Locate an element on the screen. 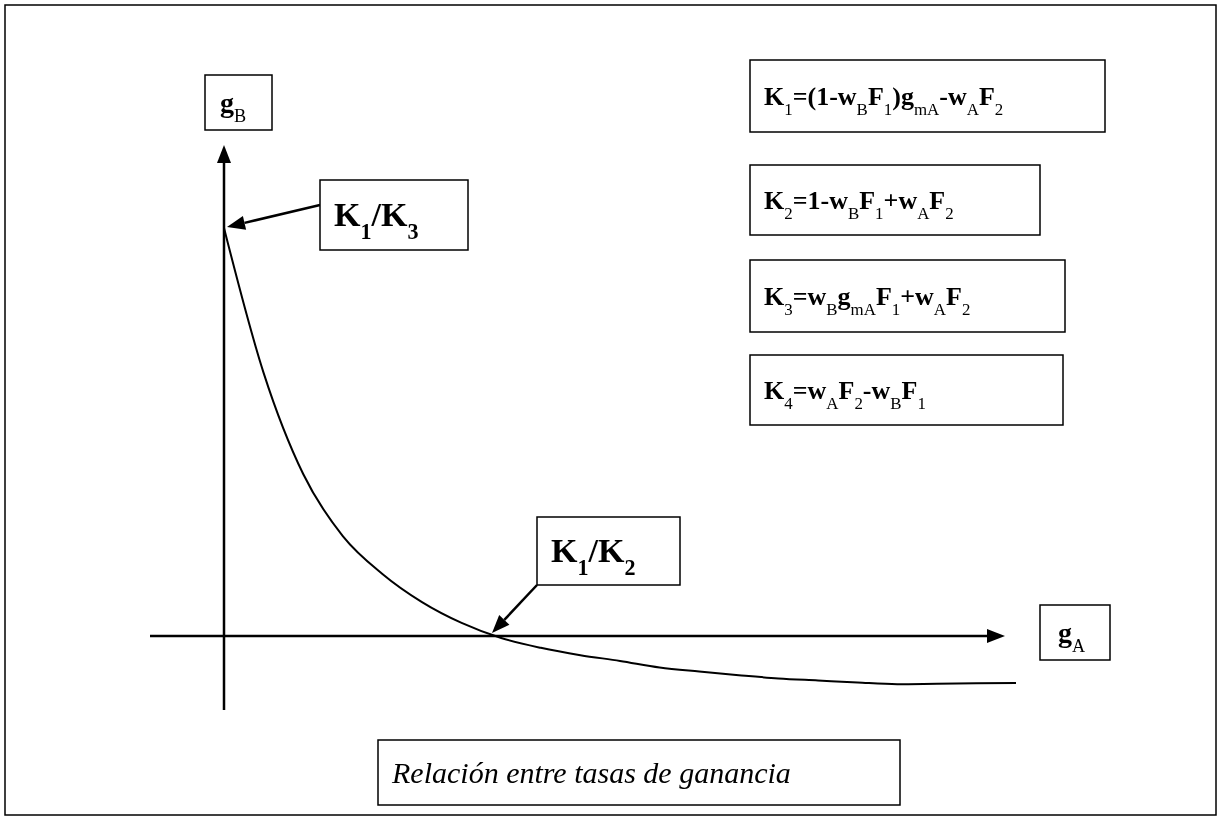  y-axis-title: g$_{B}$ is located at coordinates (233, 106).